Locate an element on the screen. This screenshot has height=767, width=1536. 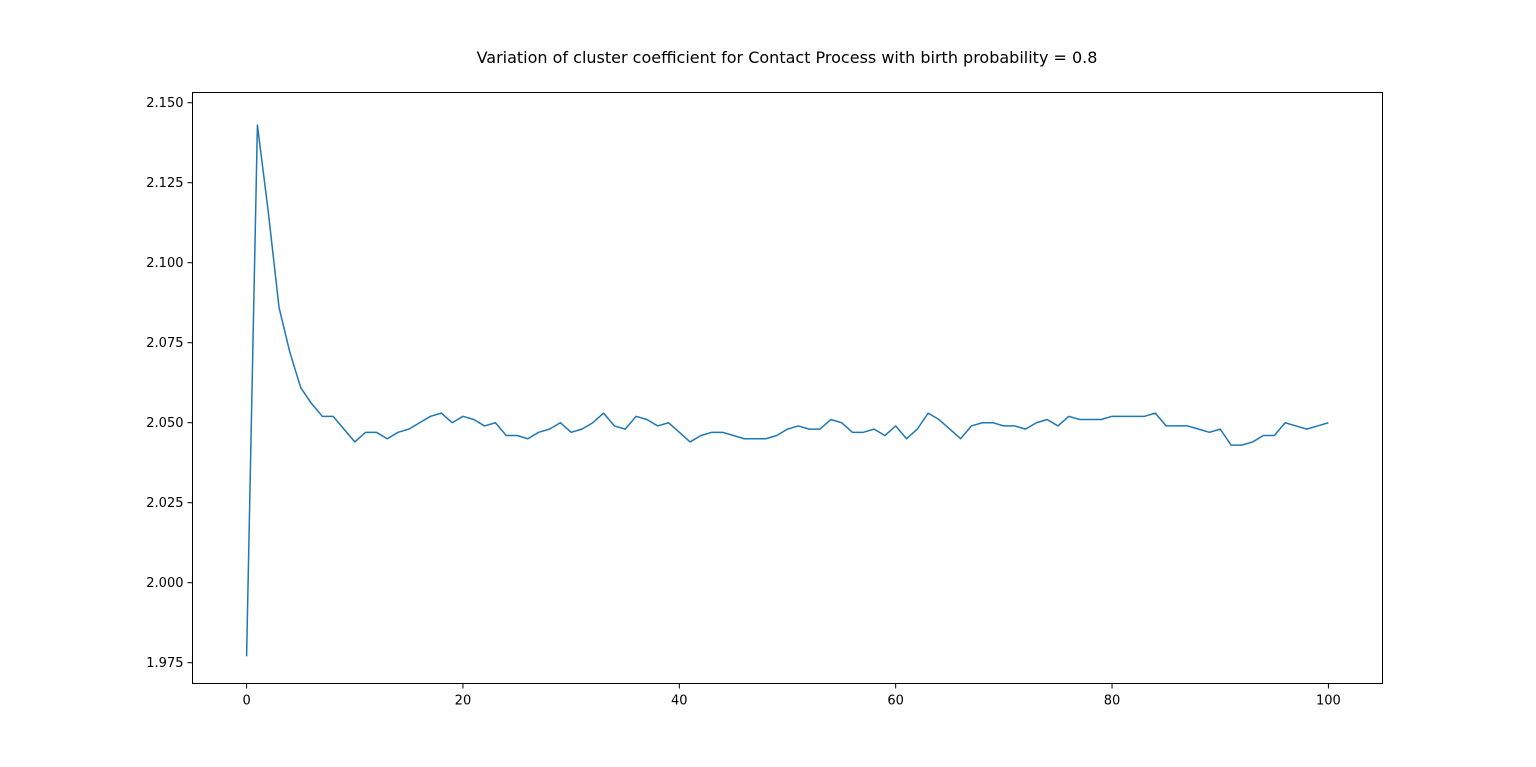
x-tick-label: 40 is located at coordinates (679, 701).